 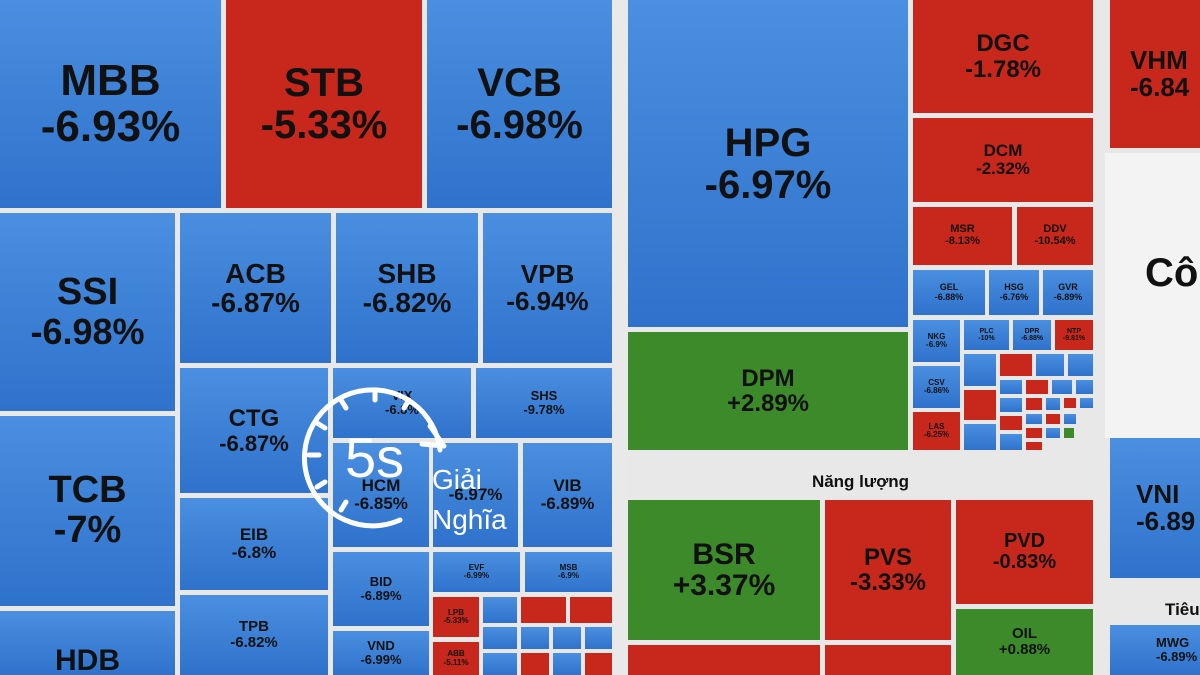 What do you see at coordinates (936, 341) in the screenshot?
I see `tile-nkg: NKG -6.9%` at bounding box center [936, 341].